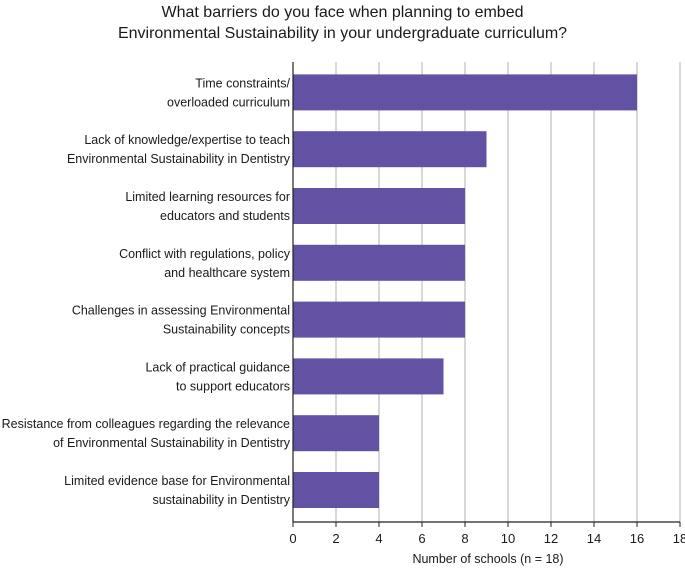  Describe the element at coordinates (679, 538) in the screenshot. I see `x-tick-label-18: 18` at that location.